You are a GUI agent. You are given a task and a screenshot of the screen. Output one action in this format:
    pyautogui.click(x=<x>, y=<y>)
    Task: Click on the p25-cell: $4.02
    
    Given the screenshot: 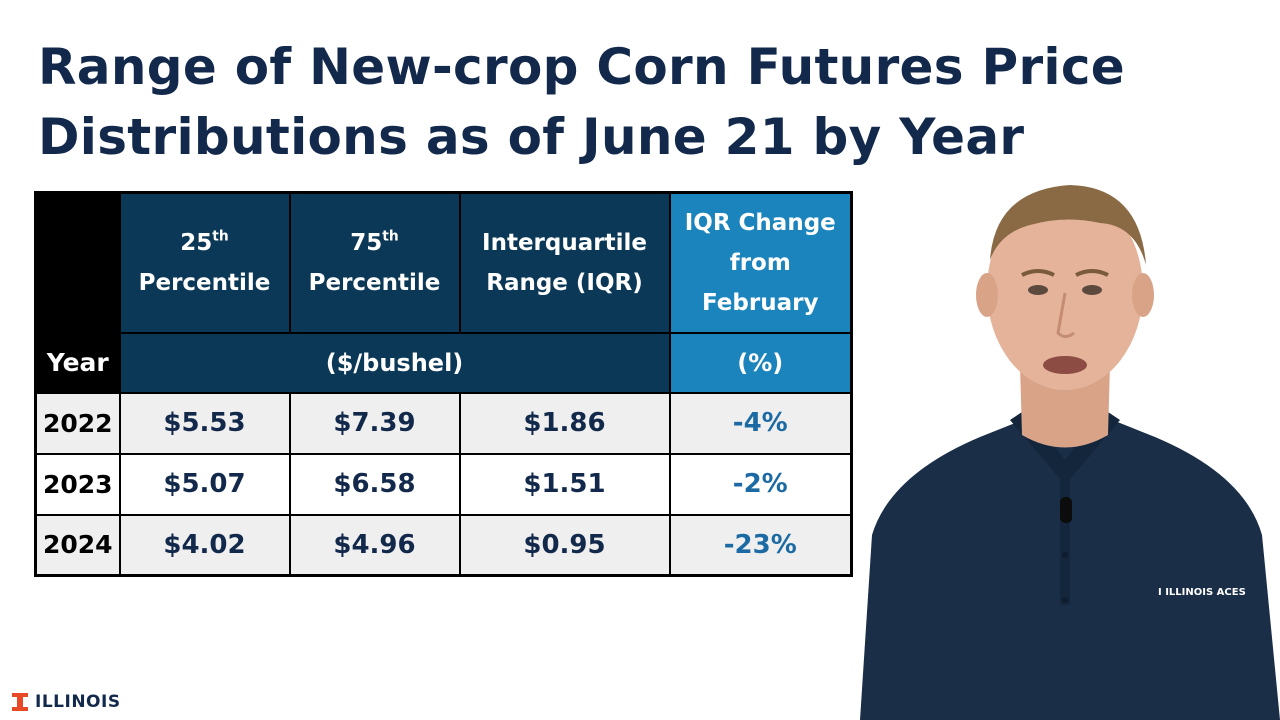 What is the action you would take?
    pyautogui.click(x=204, y=545)
    